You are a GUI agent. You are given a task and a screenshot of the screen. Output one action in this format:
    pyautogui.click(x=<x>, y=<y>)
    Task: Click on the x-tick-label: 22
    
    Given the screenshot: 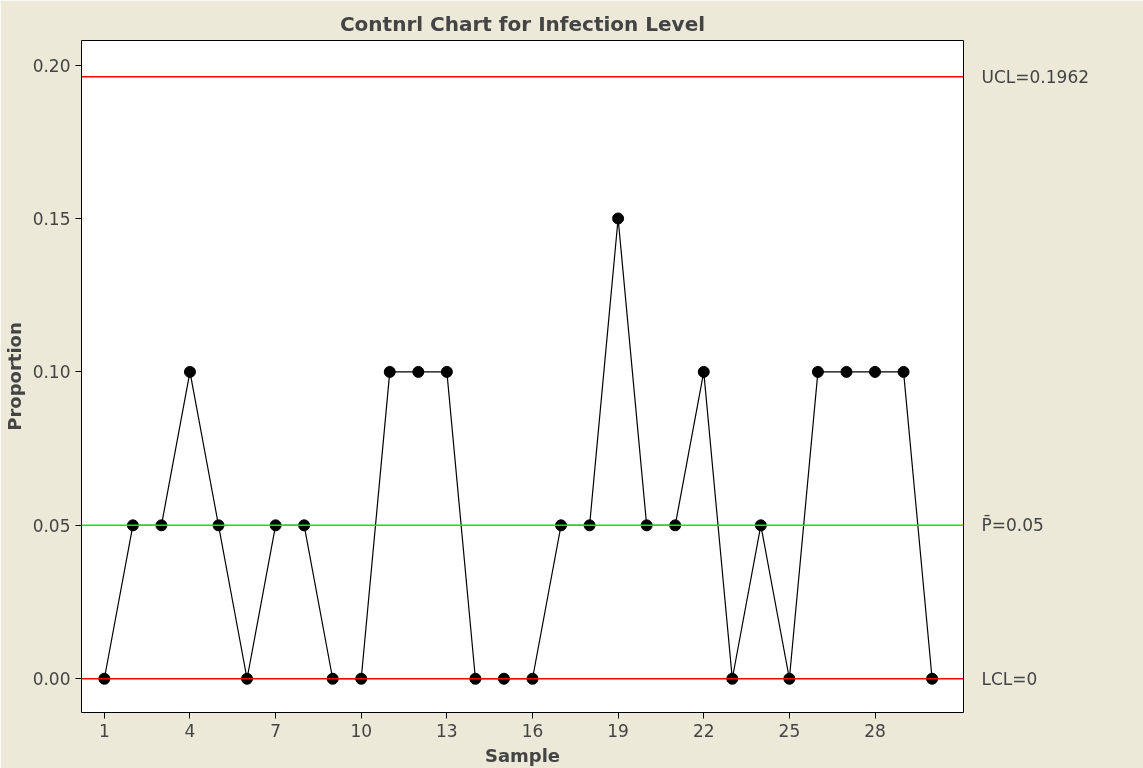 What is the action you would take?
    pyautogui.click(x=703, y=730)
    